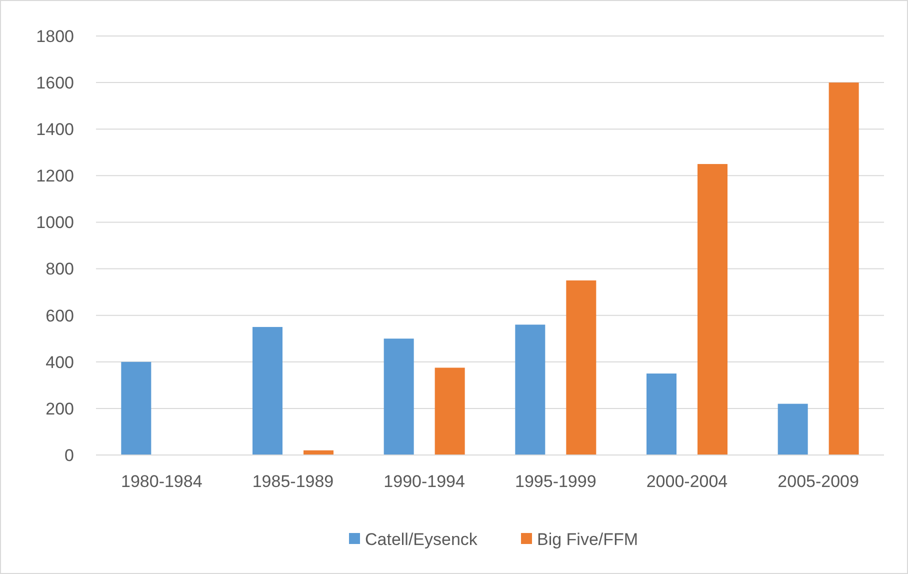 Image resolution: width=908 pixels, height=574 pixels. I want to click on legend-label: Big Five/FFM, so click(587, 539).